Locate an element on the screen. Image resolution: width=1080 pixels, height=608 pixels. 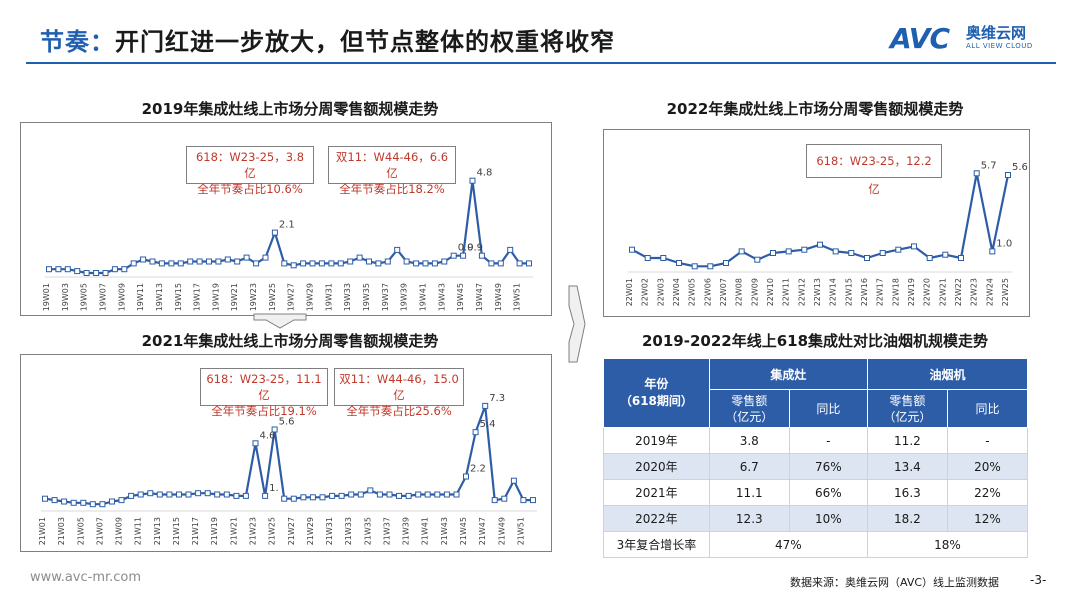
x-tick-label: 19W45 is located at coordinates (460, 297).